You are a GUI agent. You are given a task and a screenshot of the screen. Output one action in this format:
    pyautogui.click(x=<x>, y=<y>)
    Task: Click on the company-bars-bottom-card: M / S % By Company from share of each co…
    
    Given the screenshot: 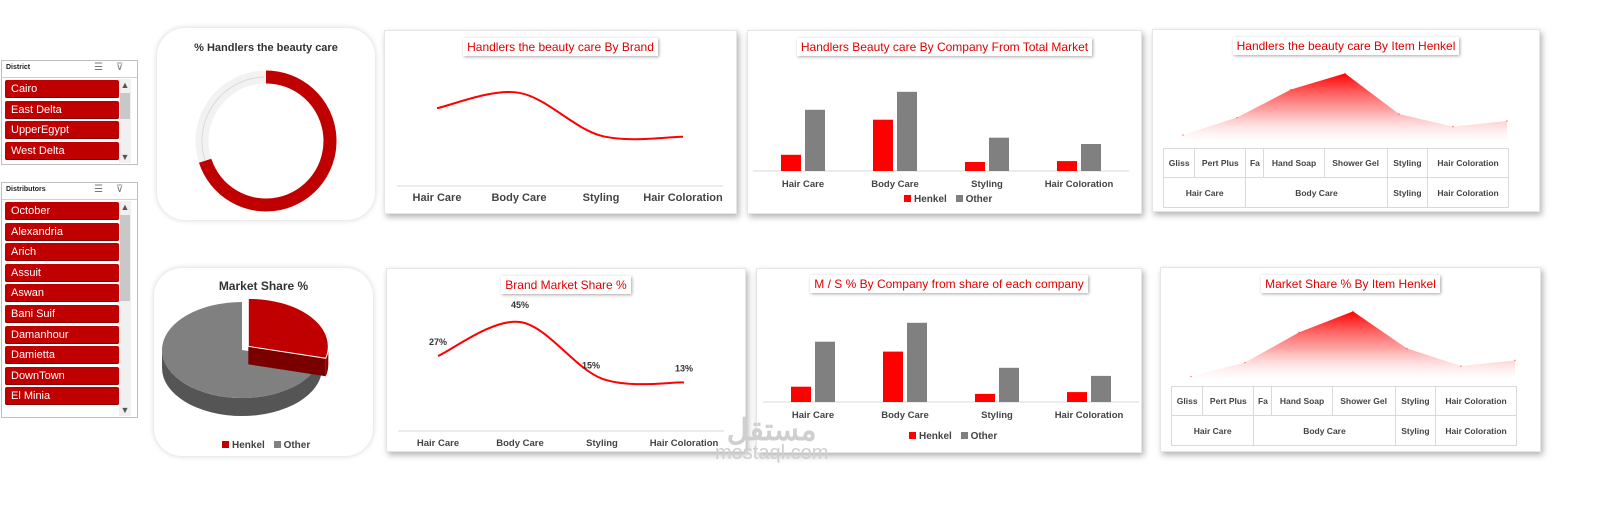 What is the action you would take?
    pyautogui.click(x=949, y=360)
    